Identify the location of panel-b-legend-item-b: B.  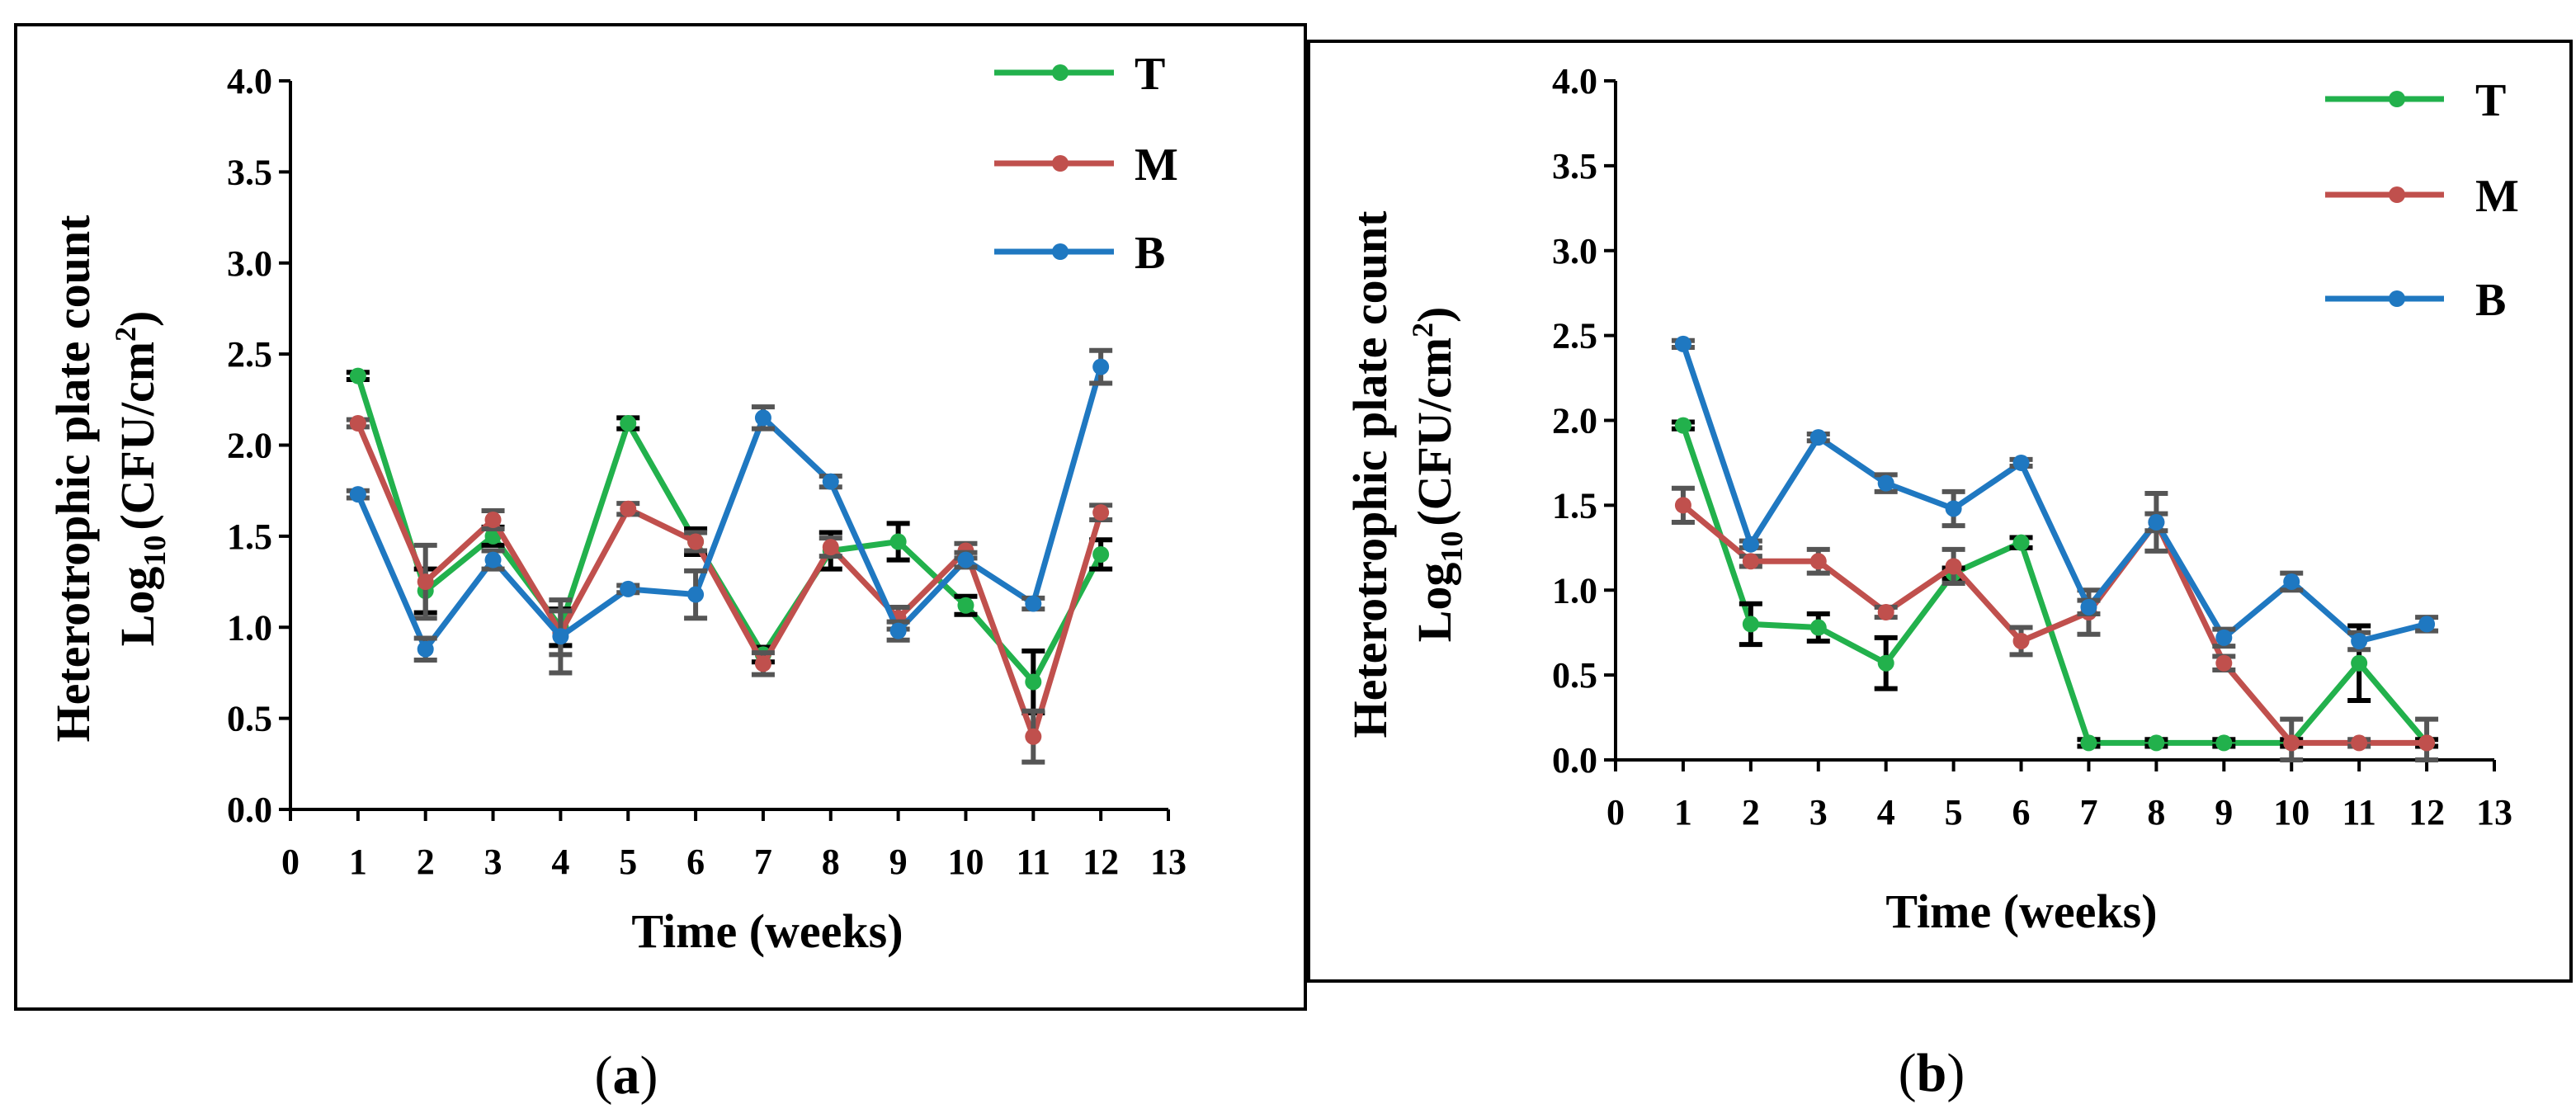
(2415, 300).